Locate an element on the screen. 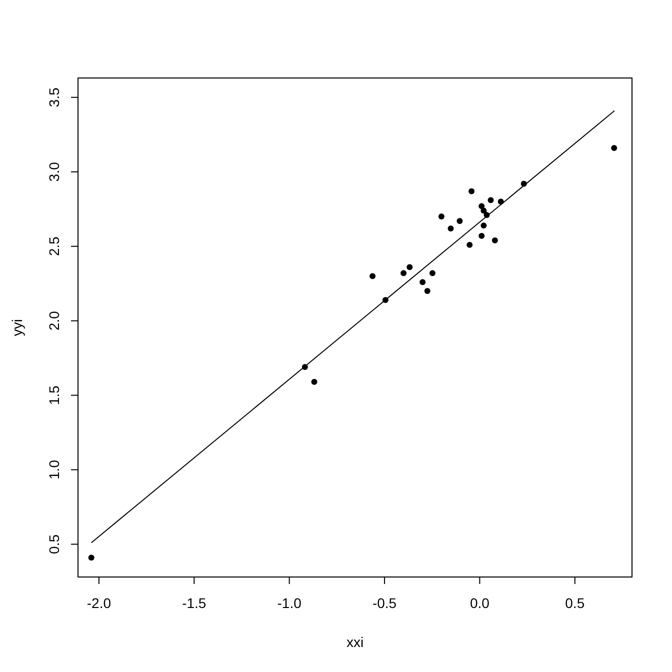 This screenshot has height=672, width=672. y-tick-label: 1.5 is located at coordinates (54, 395).